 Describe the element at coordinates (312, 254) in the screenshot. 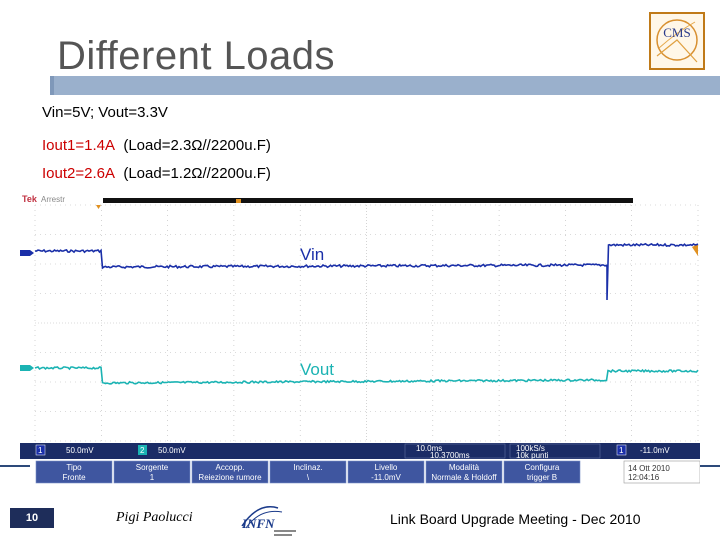

I see `vin-label: Vin` at that location.